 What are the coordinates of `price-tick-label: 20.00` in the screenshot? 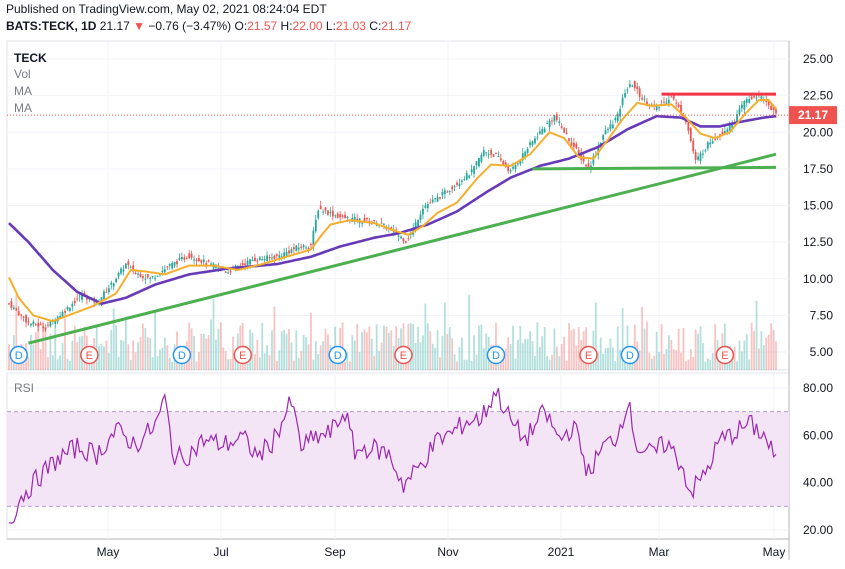 It's located at (818, 132).